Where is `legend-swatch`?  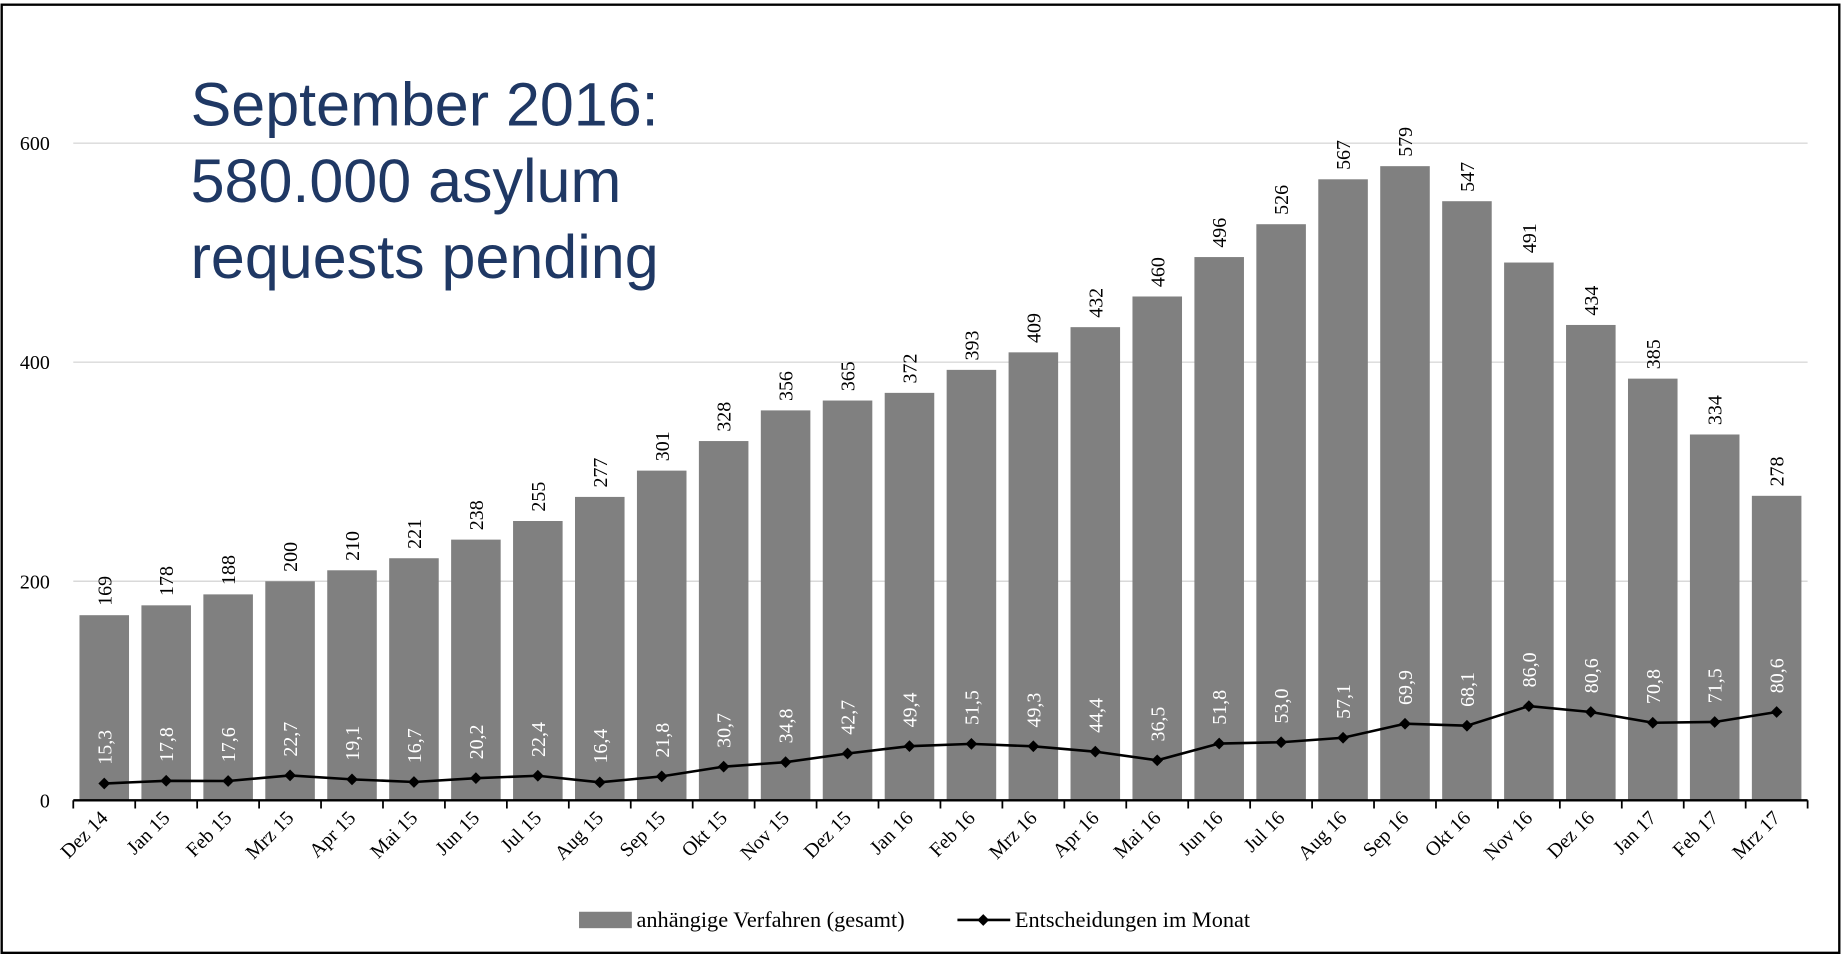
legend-swatch is located at coordinates (605, 920).